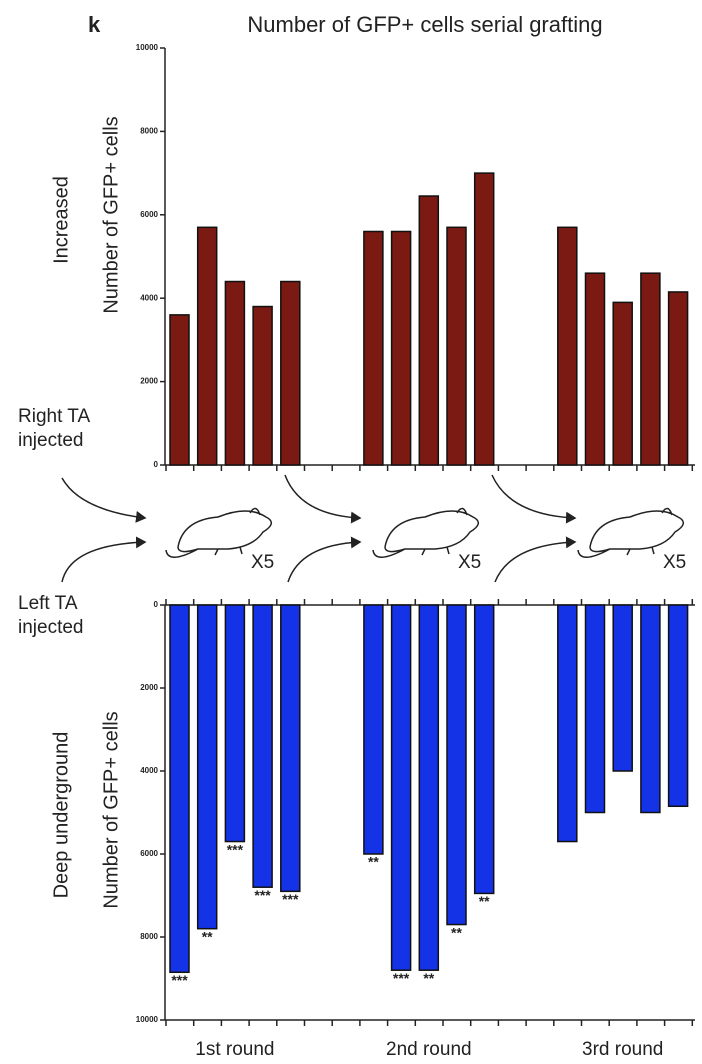 This screenshot has height=1064, width=702. Describe the element at coordinates (94, 24) in the screenshot. I see `panel-label: k` at that location.